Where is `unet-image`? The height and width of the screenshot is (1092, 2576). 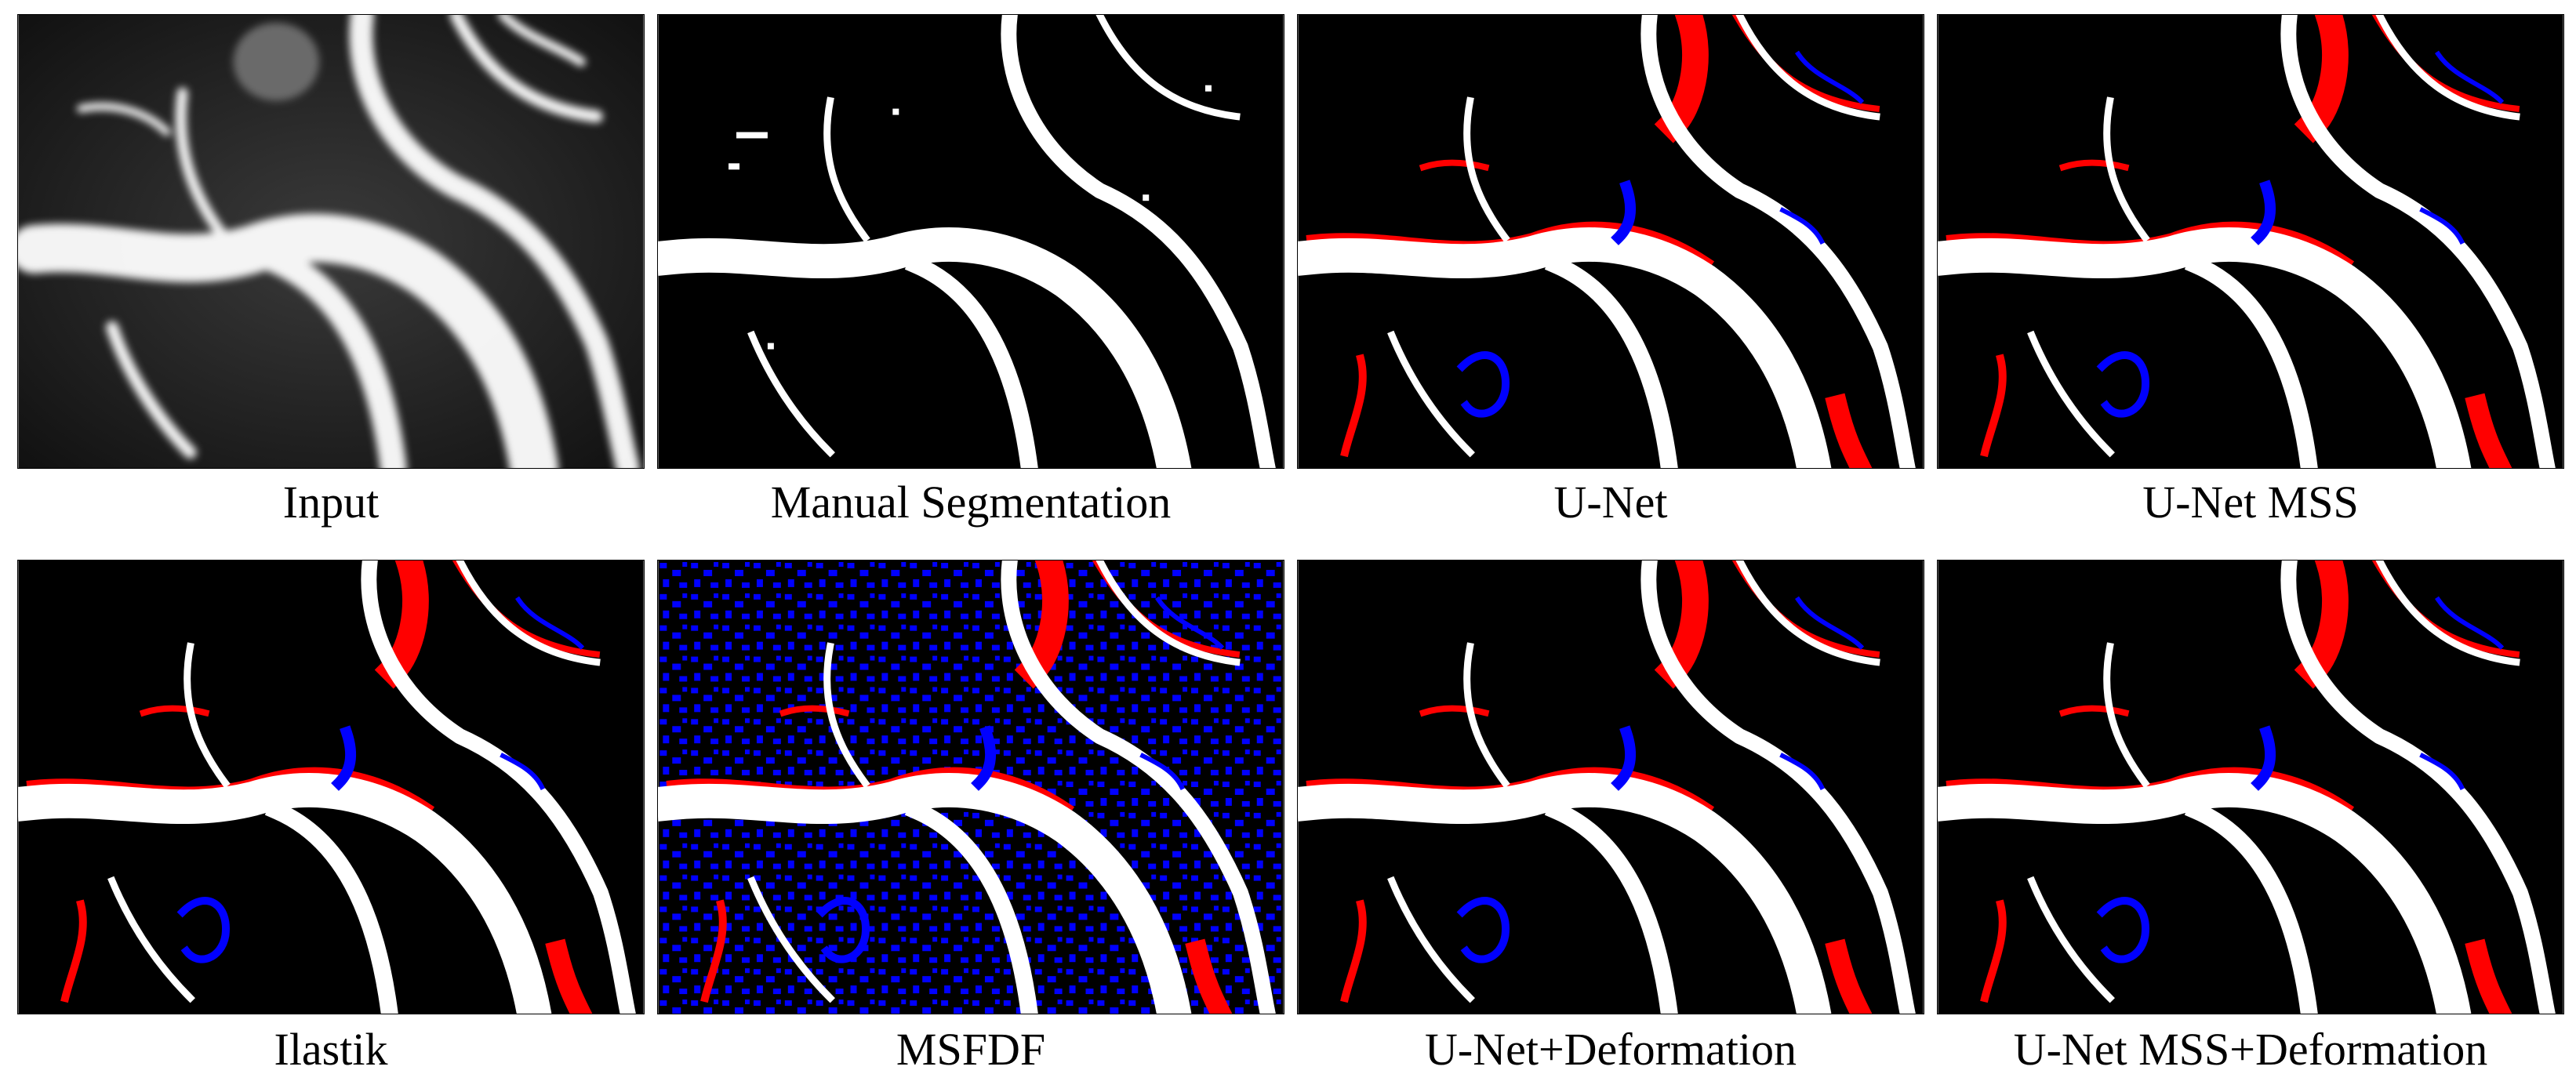 unet-image is located at coordinates (1610, 241).